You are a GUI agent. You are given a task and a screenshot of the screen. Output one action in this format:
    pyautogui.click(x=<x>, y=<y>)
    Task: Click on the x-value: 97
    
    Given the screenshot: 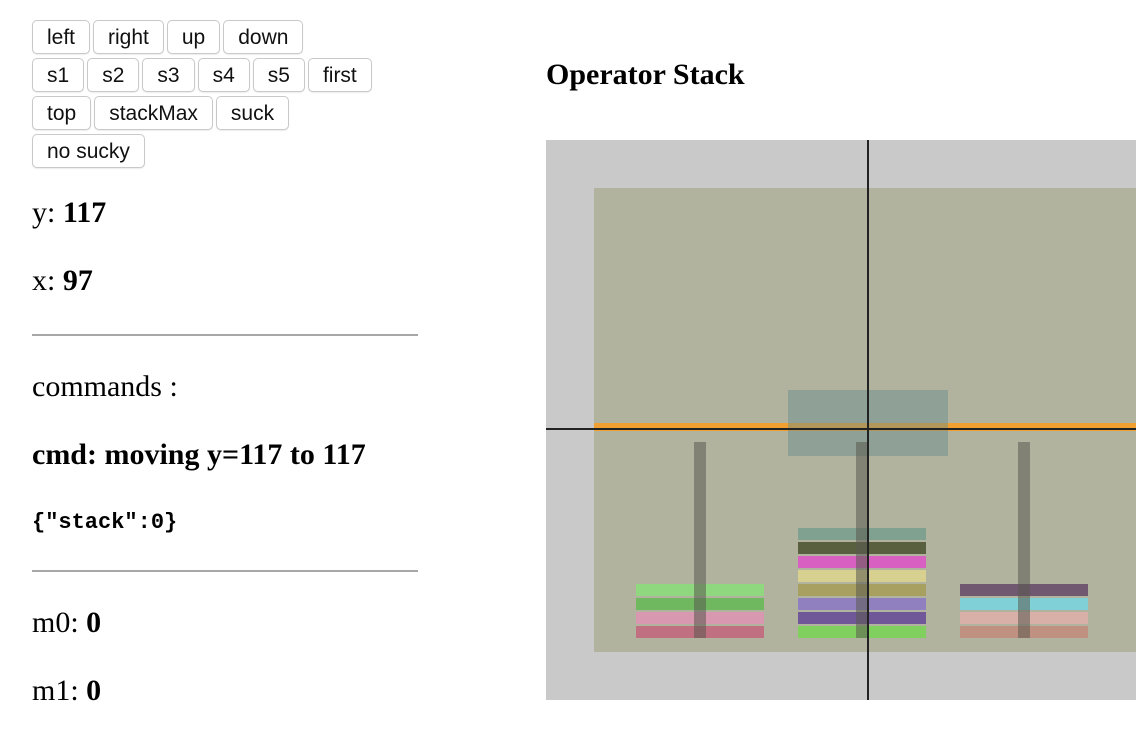 What is the action you would take?
    pyautogui.click(x=77, y=280)
    